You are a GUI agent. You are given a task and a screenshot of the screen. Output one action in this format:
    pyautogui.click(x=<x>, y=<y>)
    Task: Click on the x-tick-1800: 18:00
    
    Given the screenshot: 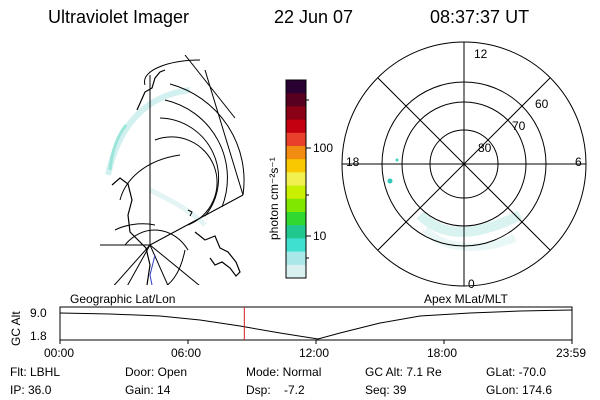 What is the action you would take?
    pyautogui.click(x=442, y=353)
    